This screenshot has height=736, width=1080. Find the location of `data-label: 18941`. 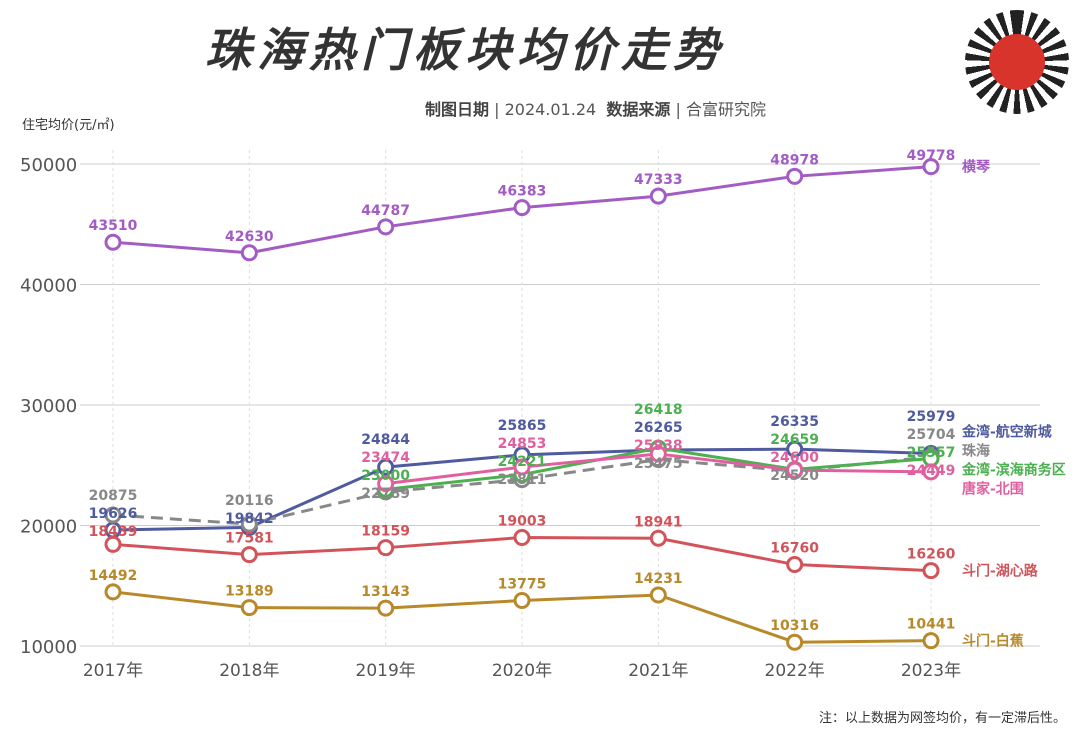

data-label: 18941 is located at coordinates (658, 522).